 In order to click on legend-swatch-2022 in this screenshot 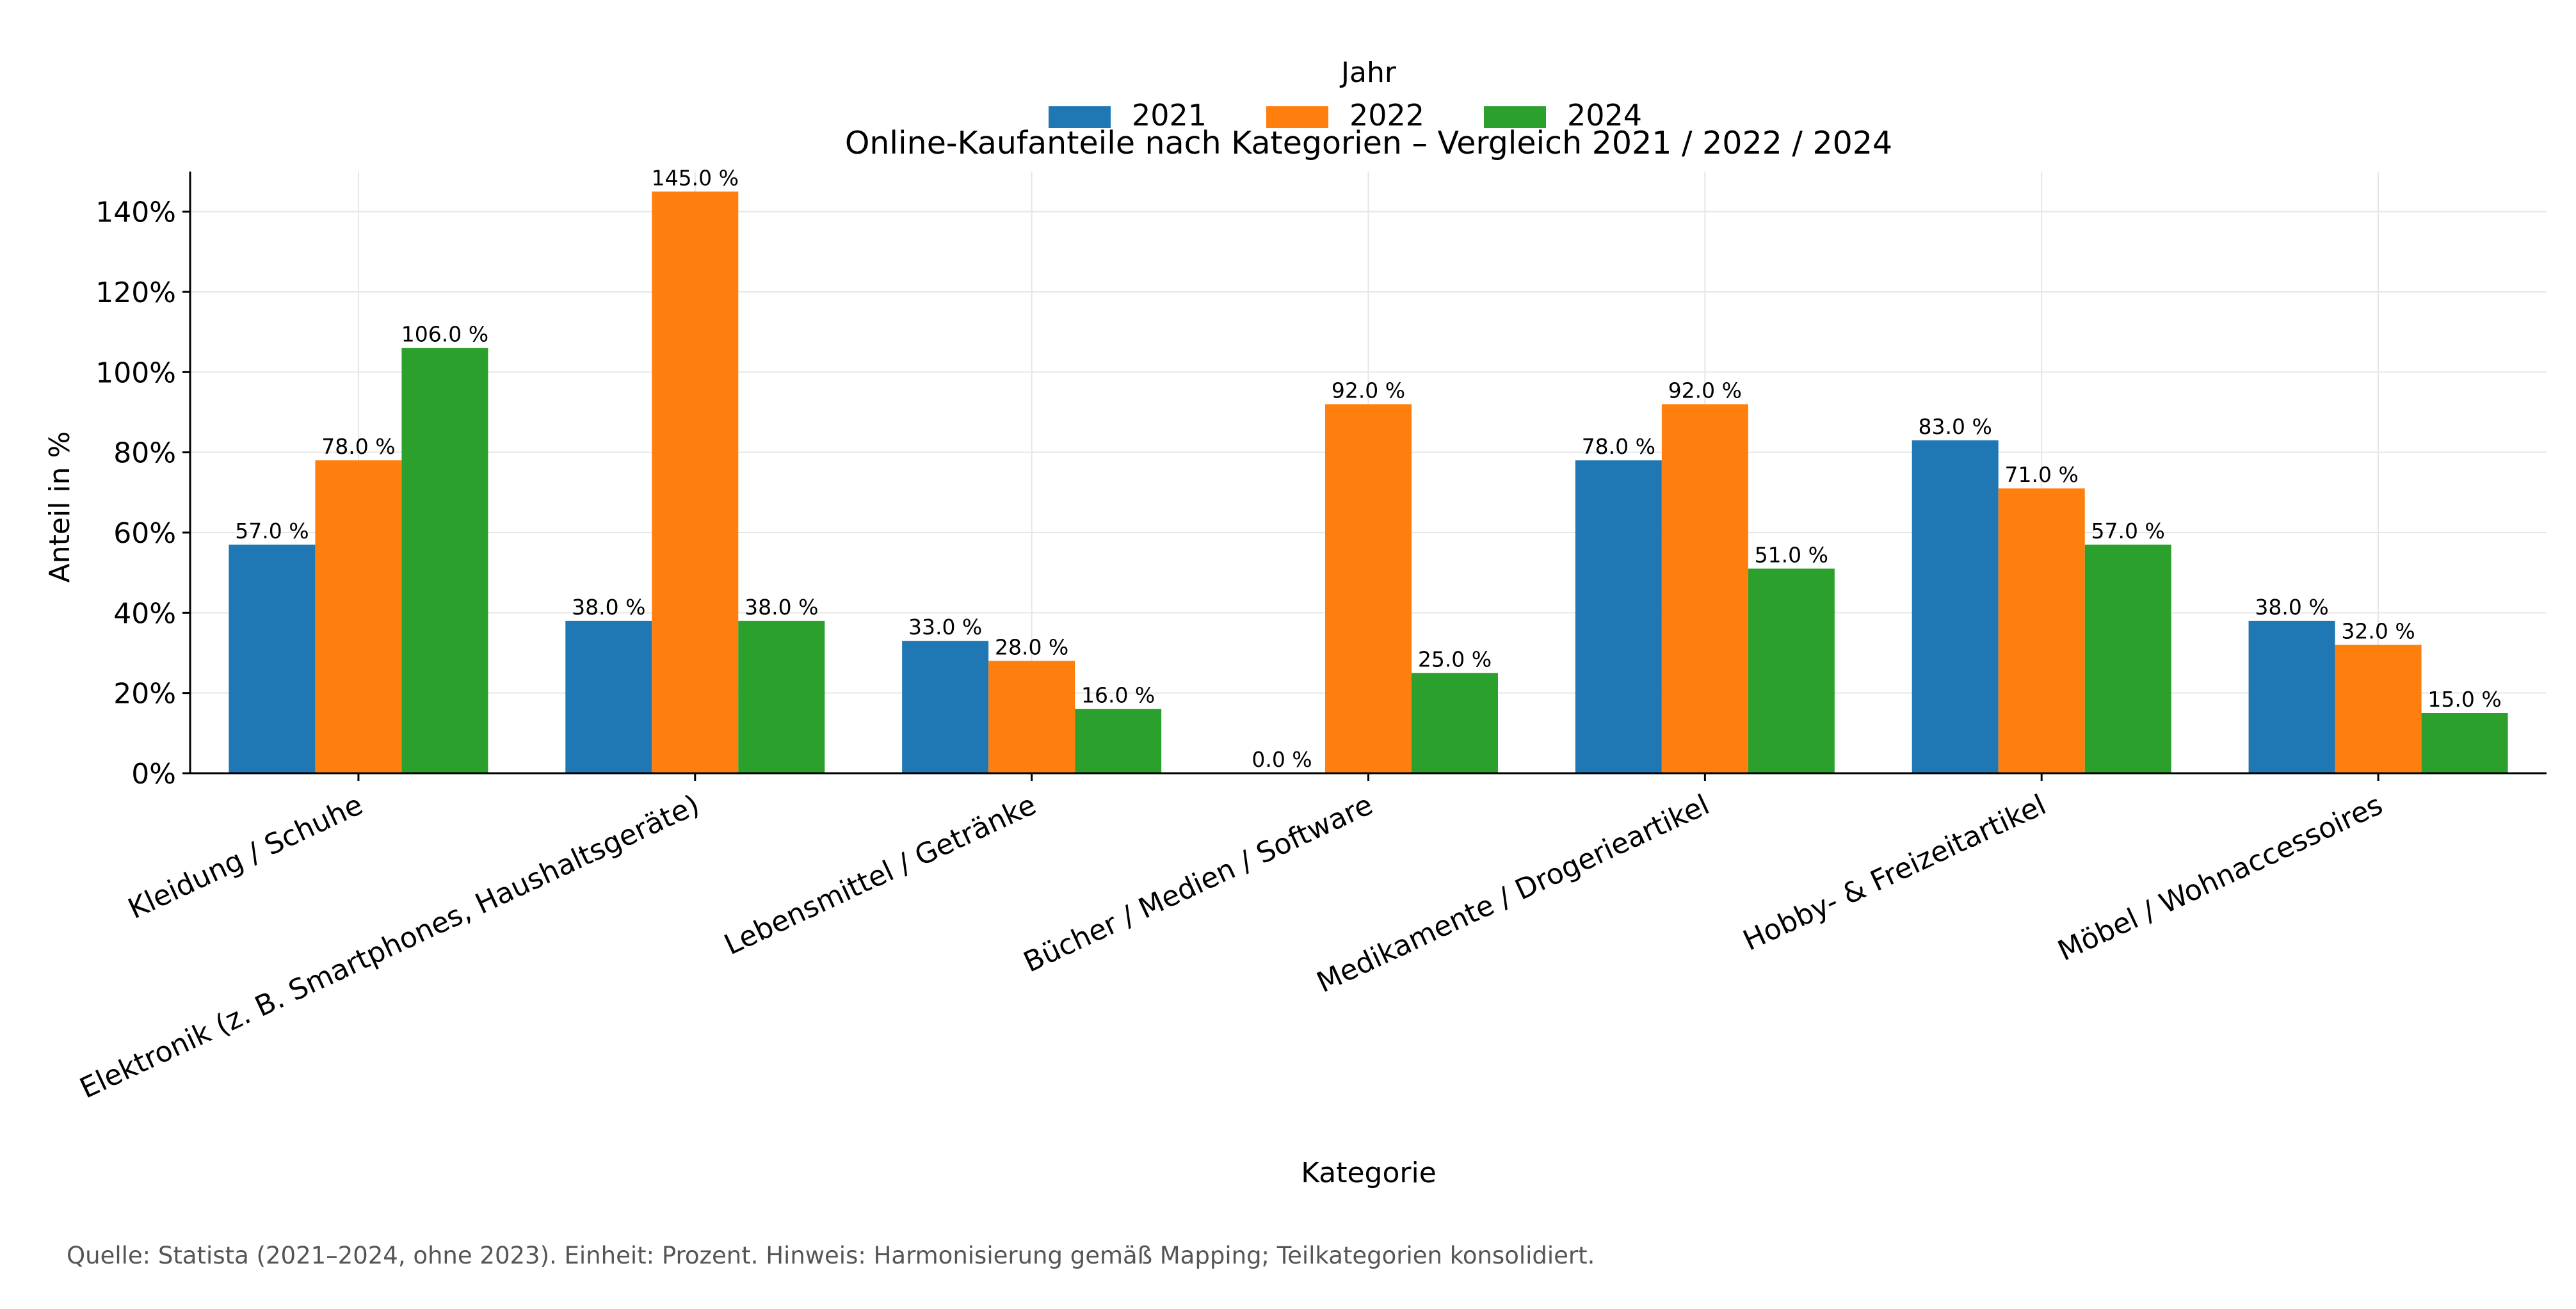, I will do `click(1297, 117)`.